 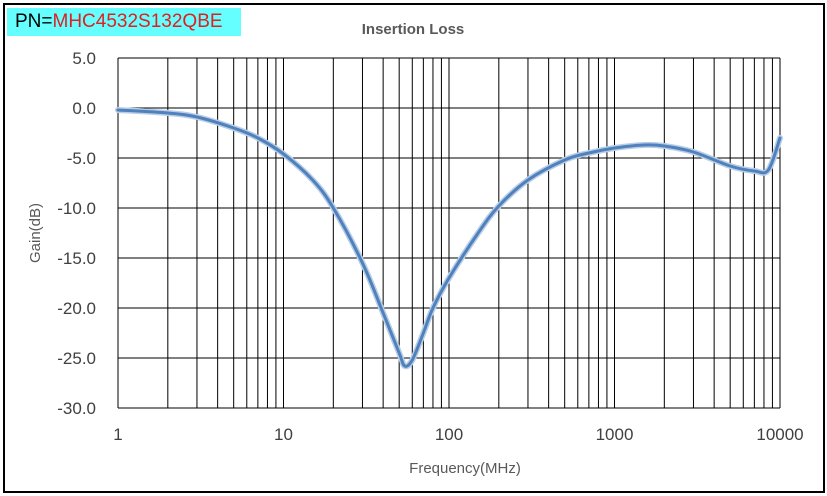 I want to click on x-tick-label: 10, so click(x=283, y=434).